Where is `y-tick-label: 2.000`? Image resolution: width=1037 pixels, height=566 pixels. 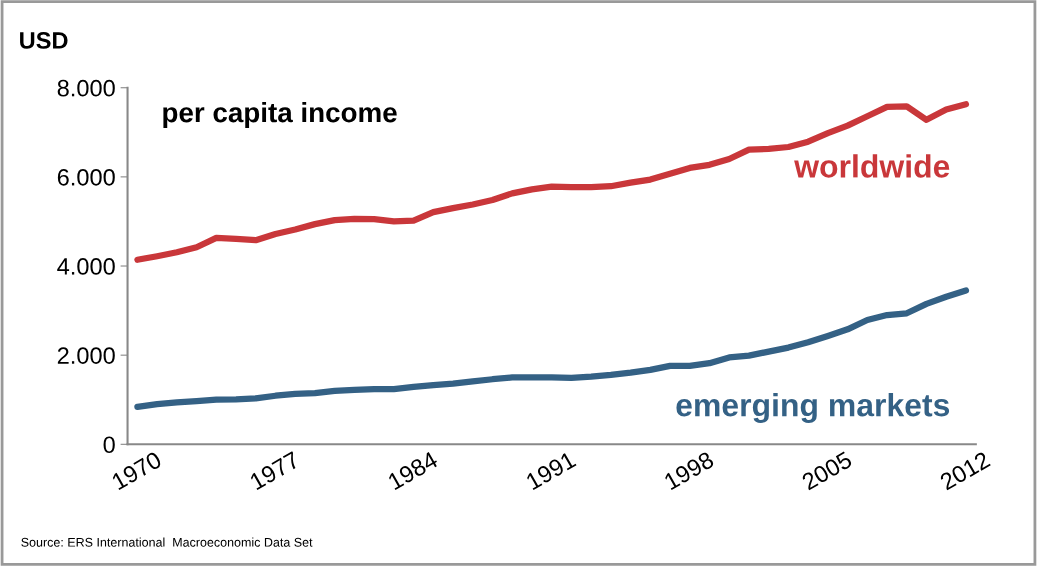 y-tick-label: 2.000 is located at coordinates (86, 355).